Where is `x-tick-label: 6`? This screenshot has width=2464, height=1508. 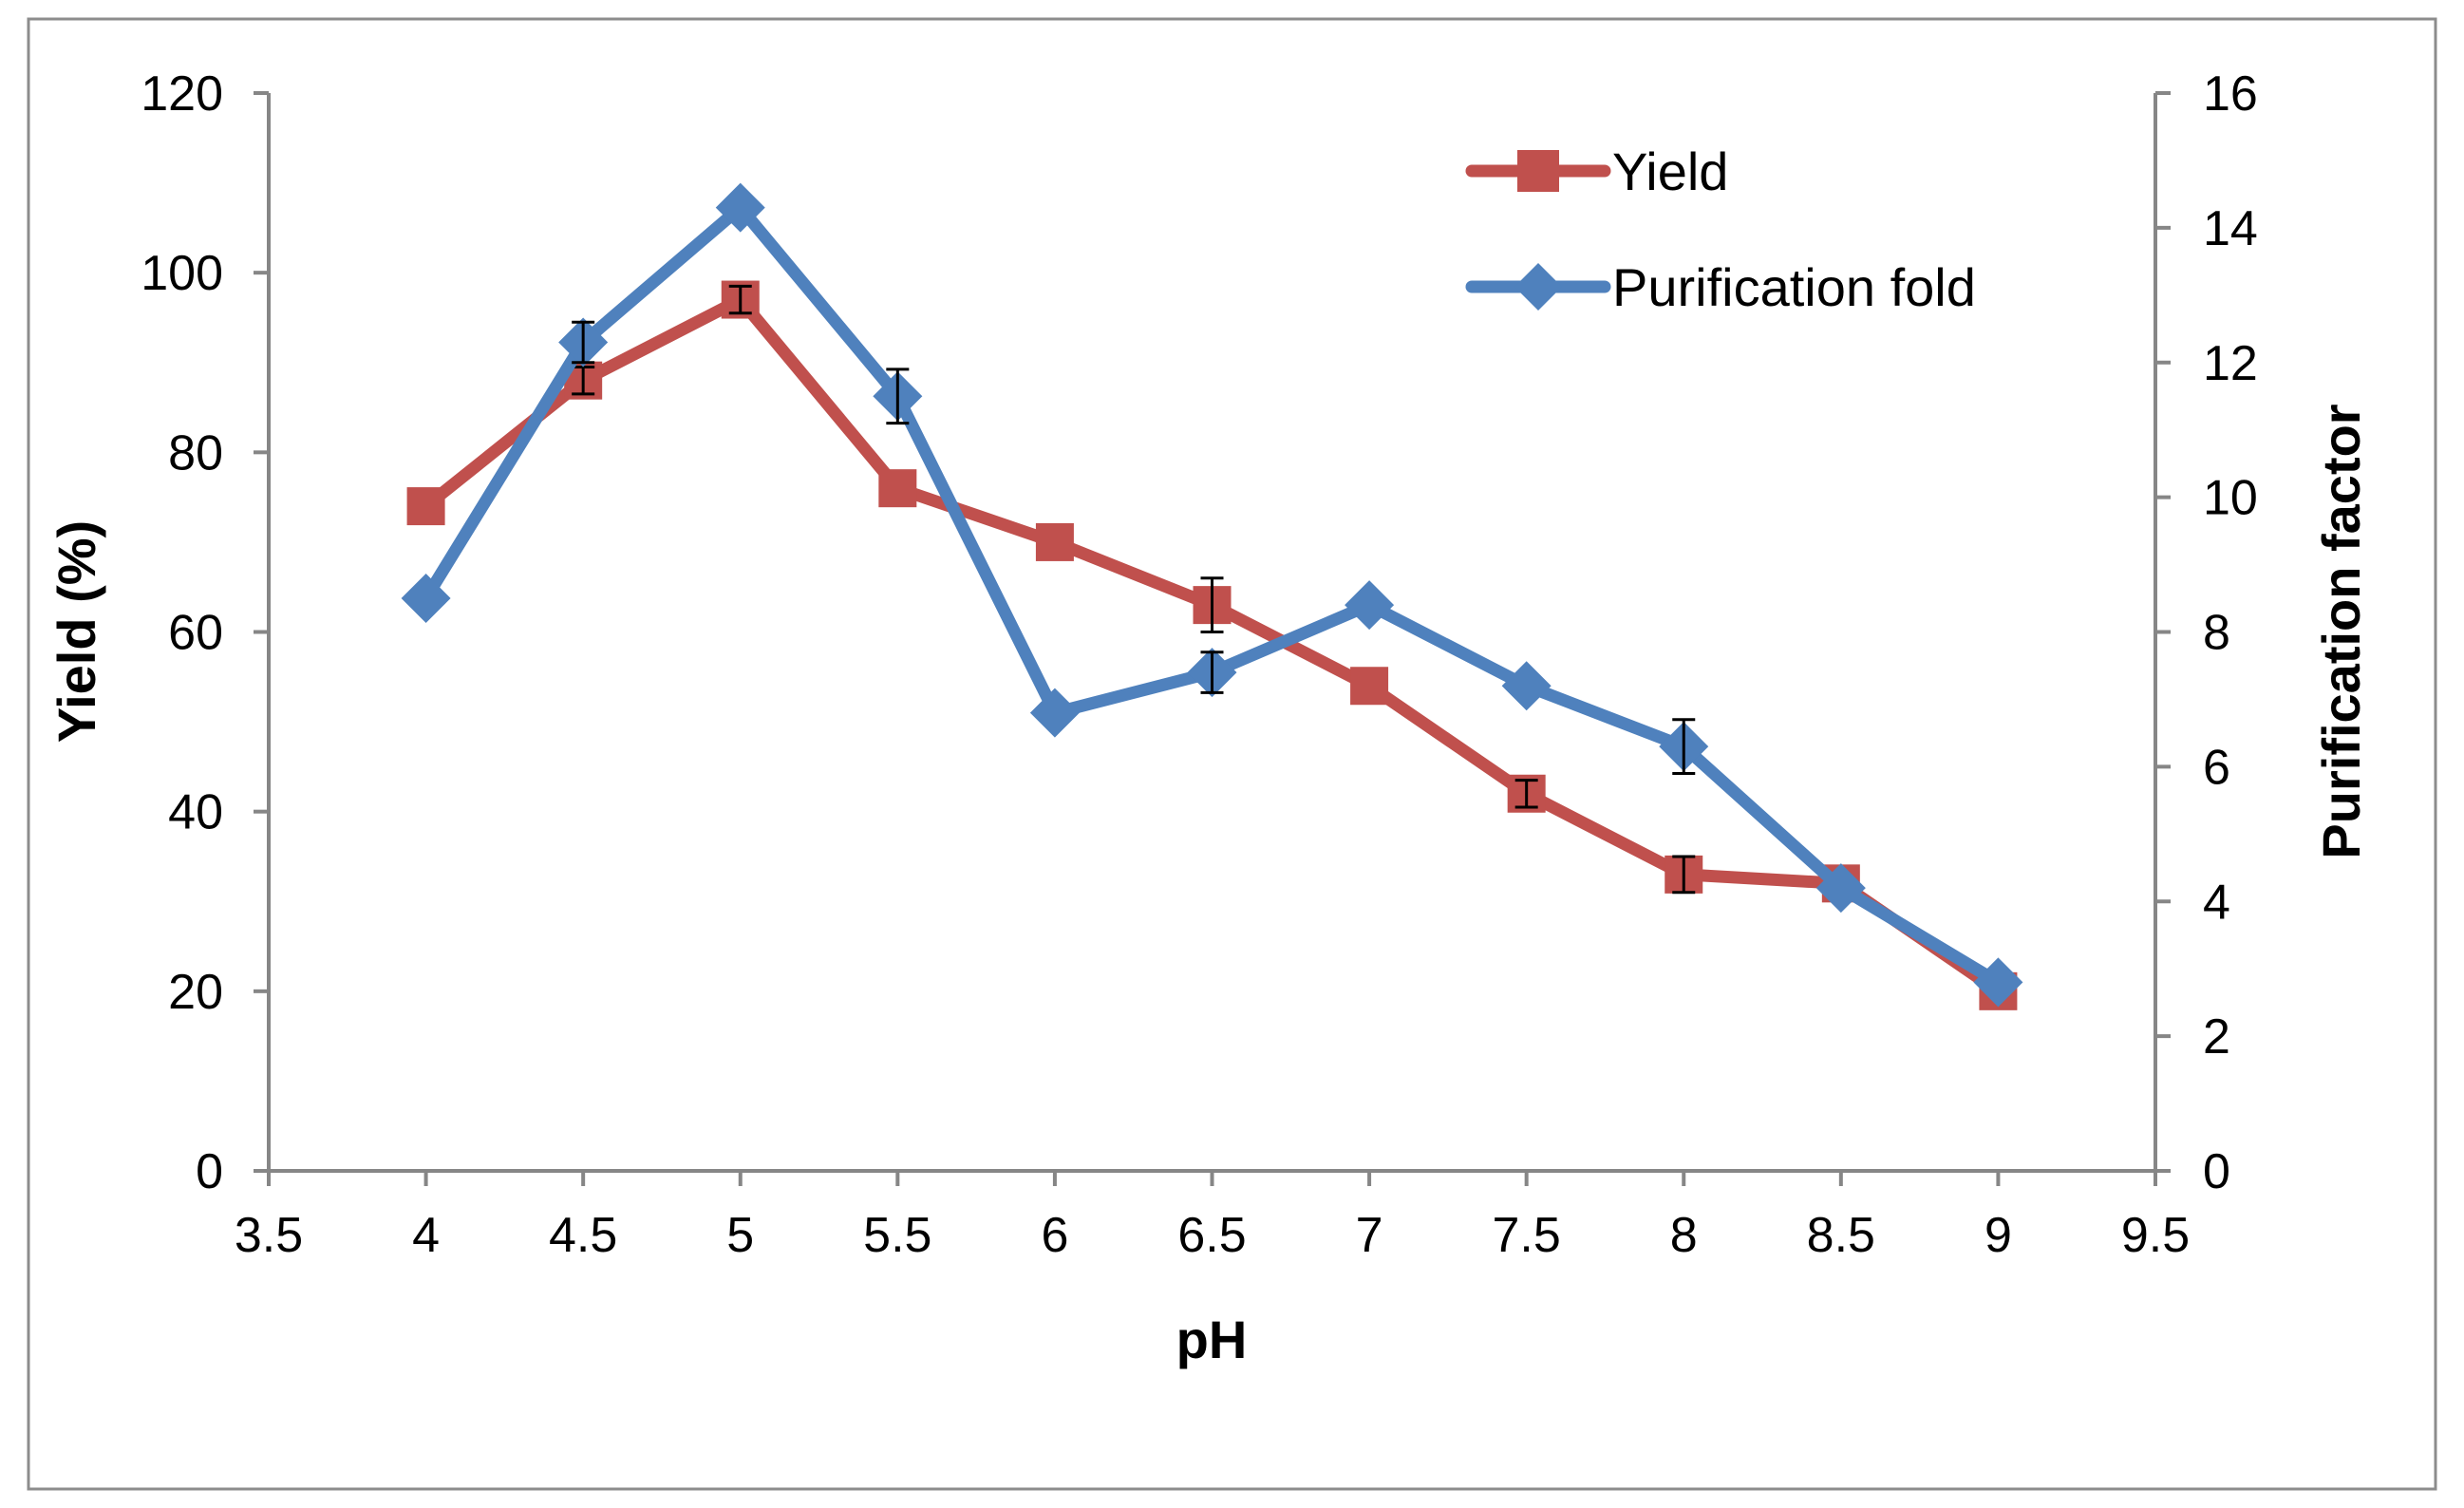
x-tick-label: 6 is located at coordinates (1055, 1235).